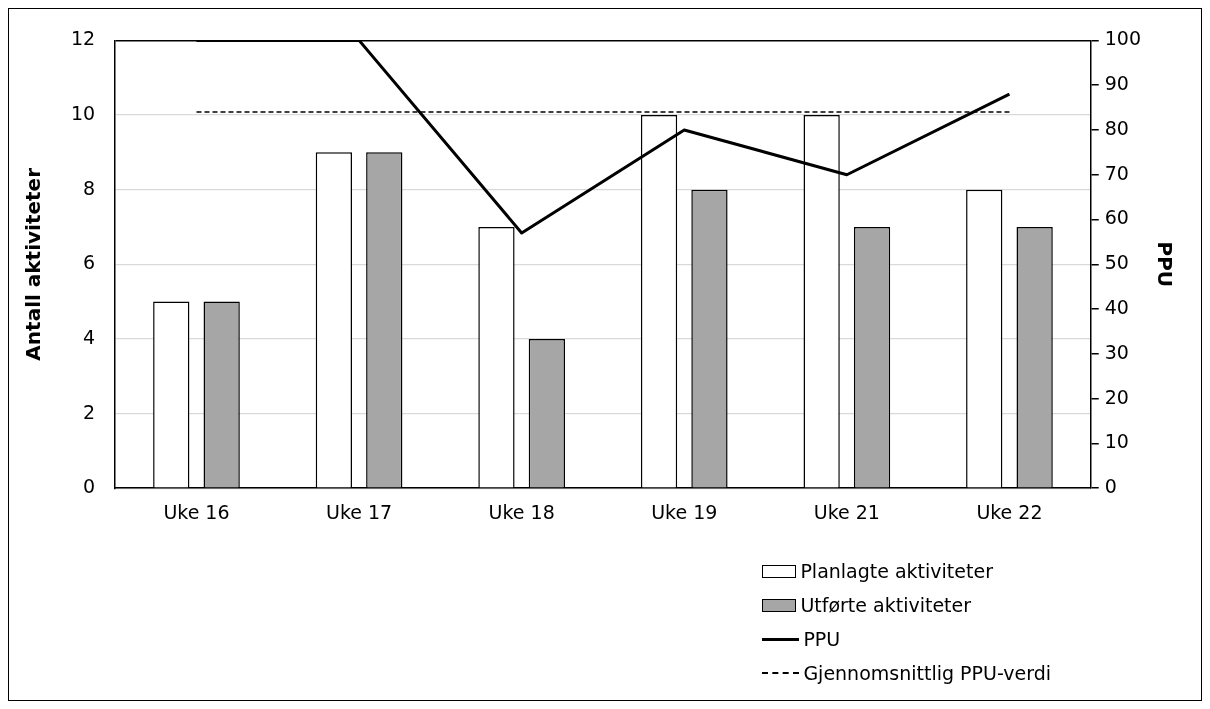 The width and height of the screenshot is (1210, 709). Describe the element at coordinates (89, 411) in the screenshot. I see `y-tick-label: 2` at that location.